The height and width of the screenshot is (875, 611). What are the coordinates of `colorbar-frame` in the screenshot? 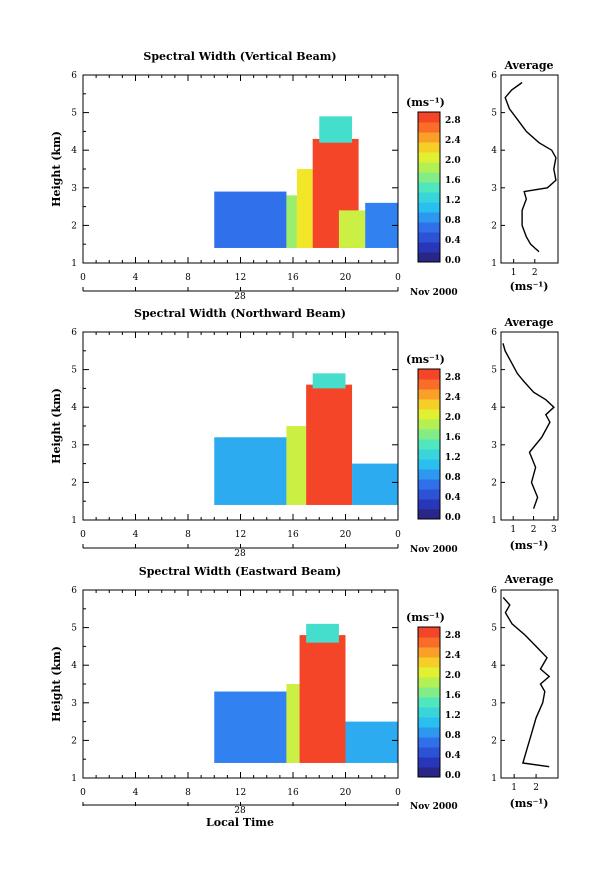 It's located at (429, 444).